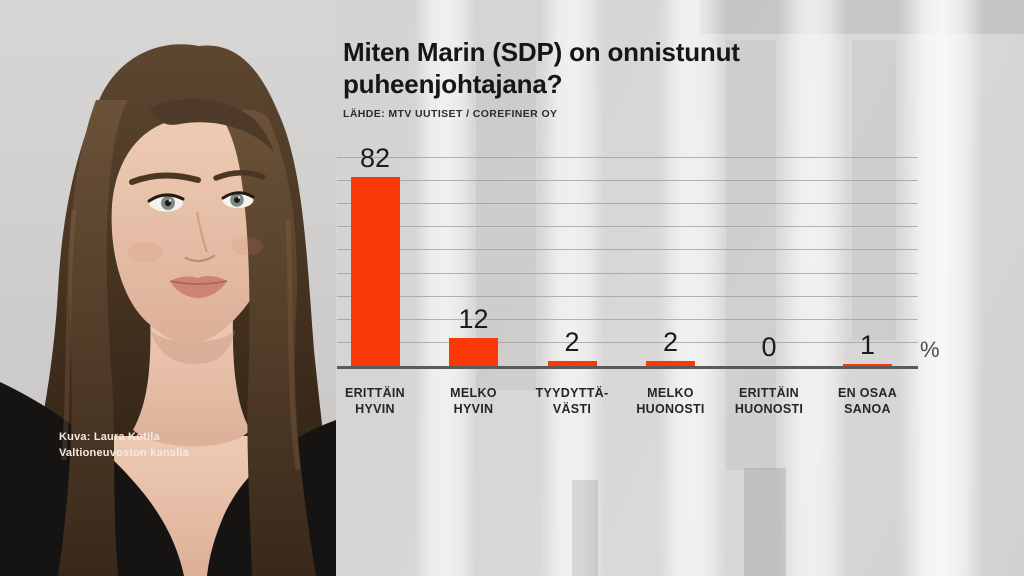  What do you see at coordinates (124, 452) in the screenshot?
I see `photo-credit-line2: Valtioneuvoston kanslia` at bounding box center [124, 452].